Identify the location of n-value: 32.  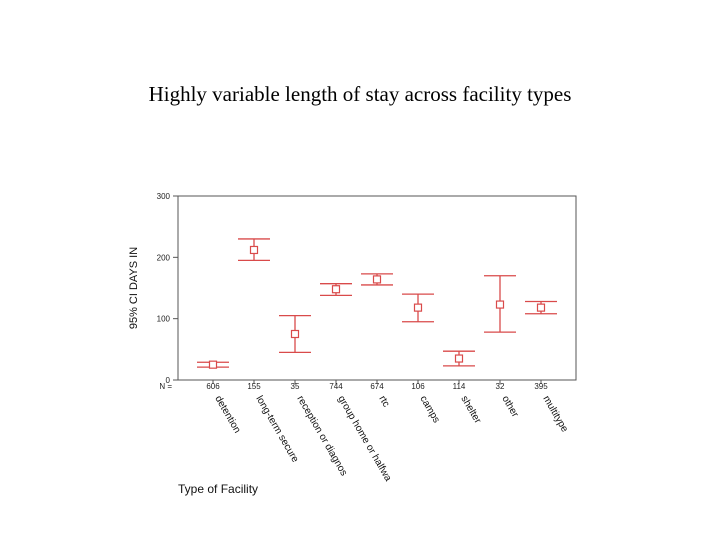
(500, 386).